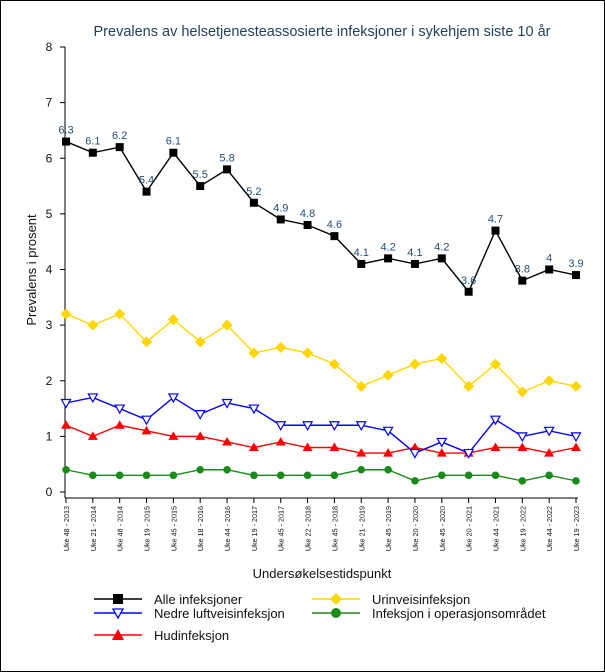 The width and height of the screenshot is (605, 672). What do you see at coordinates (388, 528) in the screenshot?
I see `x-tick-label: Uke 45 - 2019` at bounding box center [388, 528].